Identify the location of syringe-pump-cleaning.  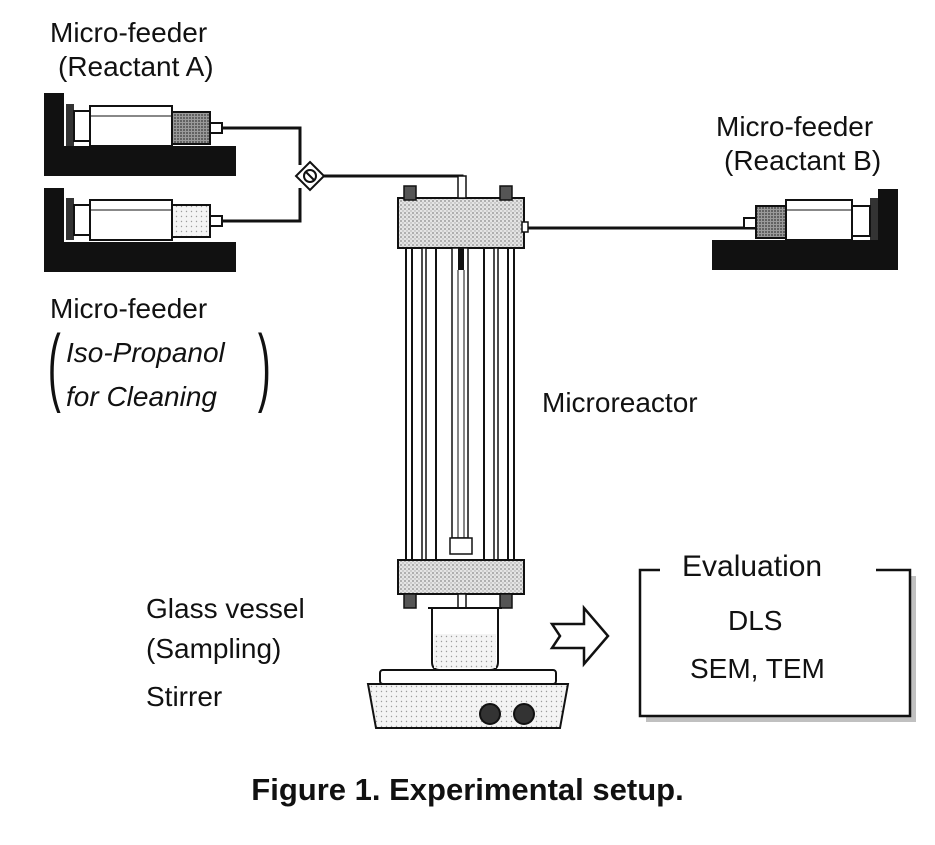
(140, 230).